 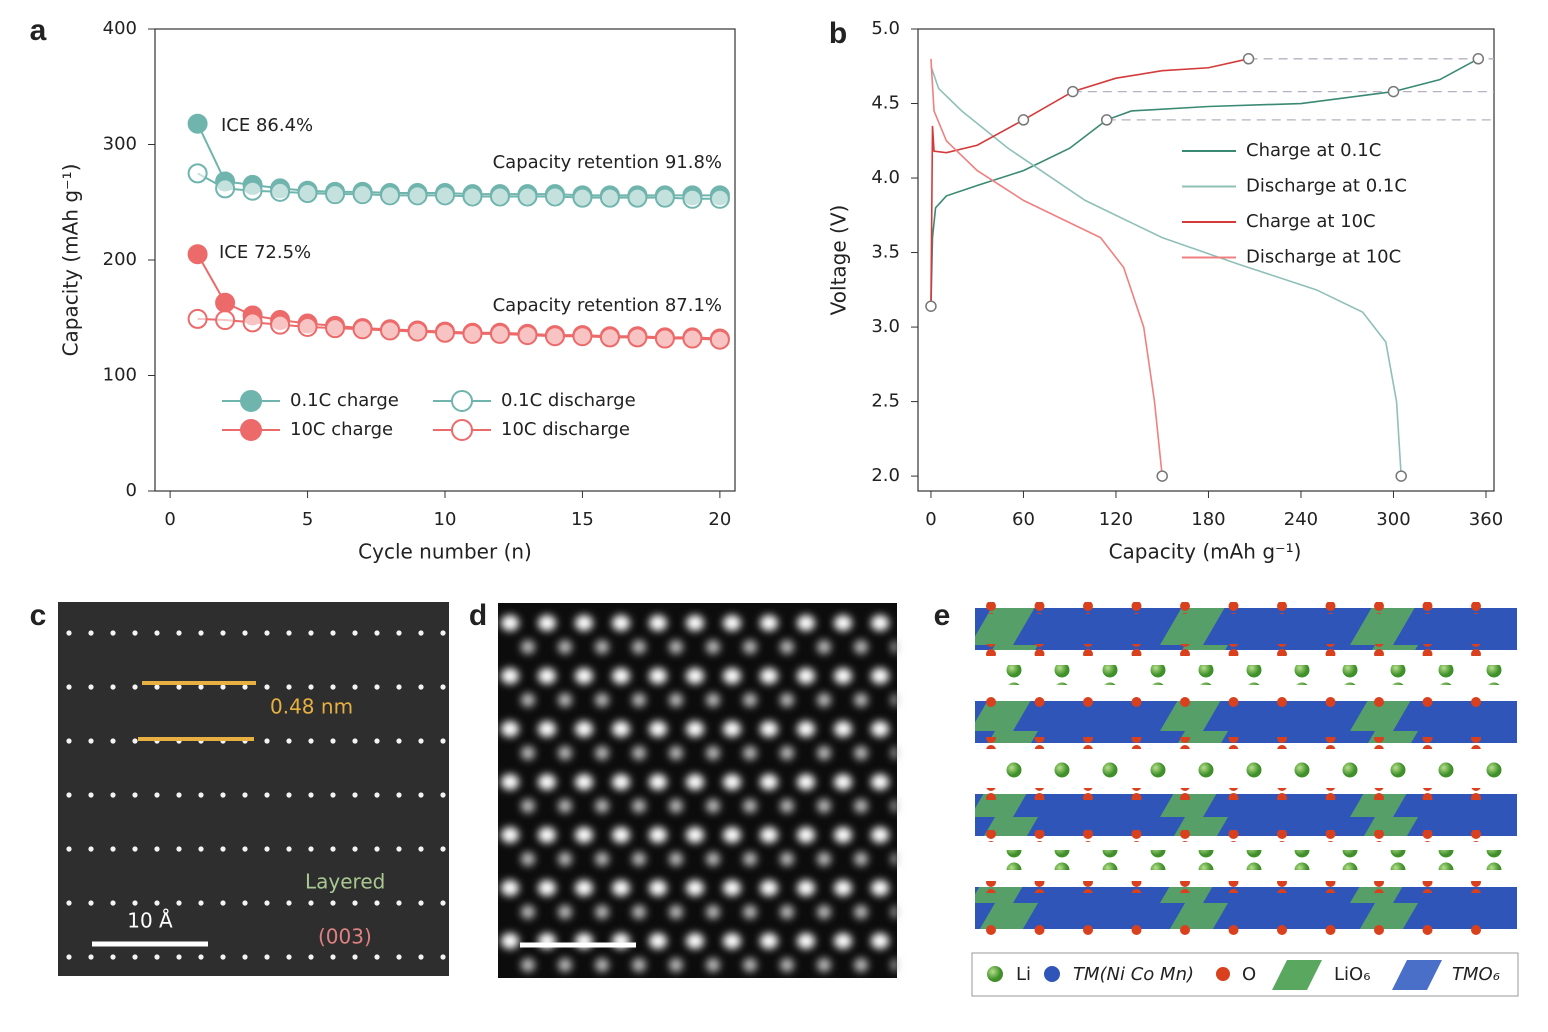 I want to click on x-axis-label: Cycle number (n), so click(x=445, y=552).